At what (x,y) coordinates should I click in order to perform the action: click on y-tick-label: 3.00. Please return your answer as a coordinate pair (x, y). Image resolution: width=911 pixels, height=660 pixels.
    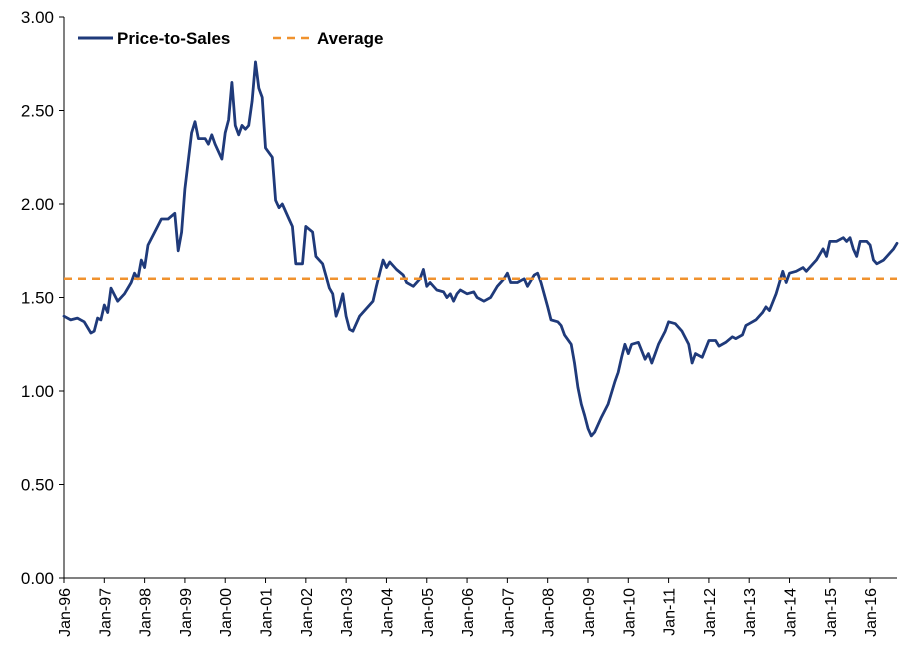
    Looking at the image, I should click on (37, 17).